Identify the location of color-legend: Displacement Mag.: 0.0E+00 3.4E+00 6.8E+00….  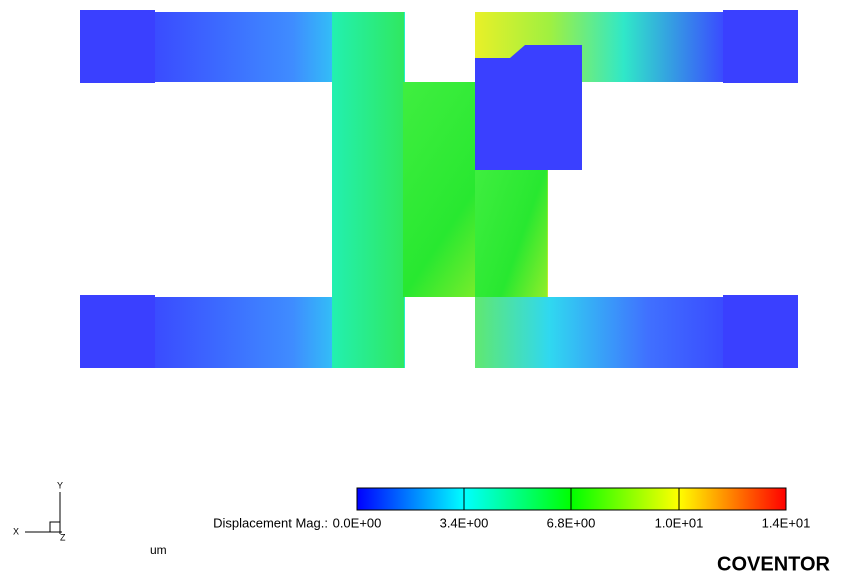
(480, 522).